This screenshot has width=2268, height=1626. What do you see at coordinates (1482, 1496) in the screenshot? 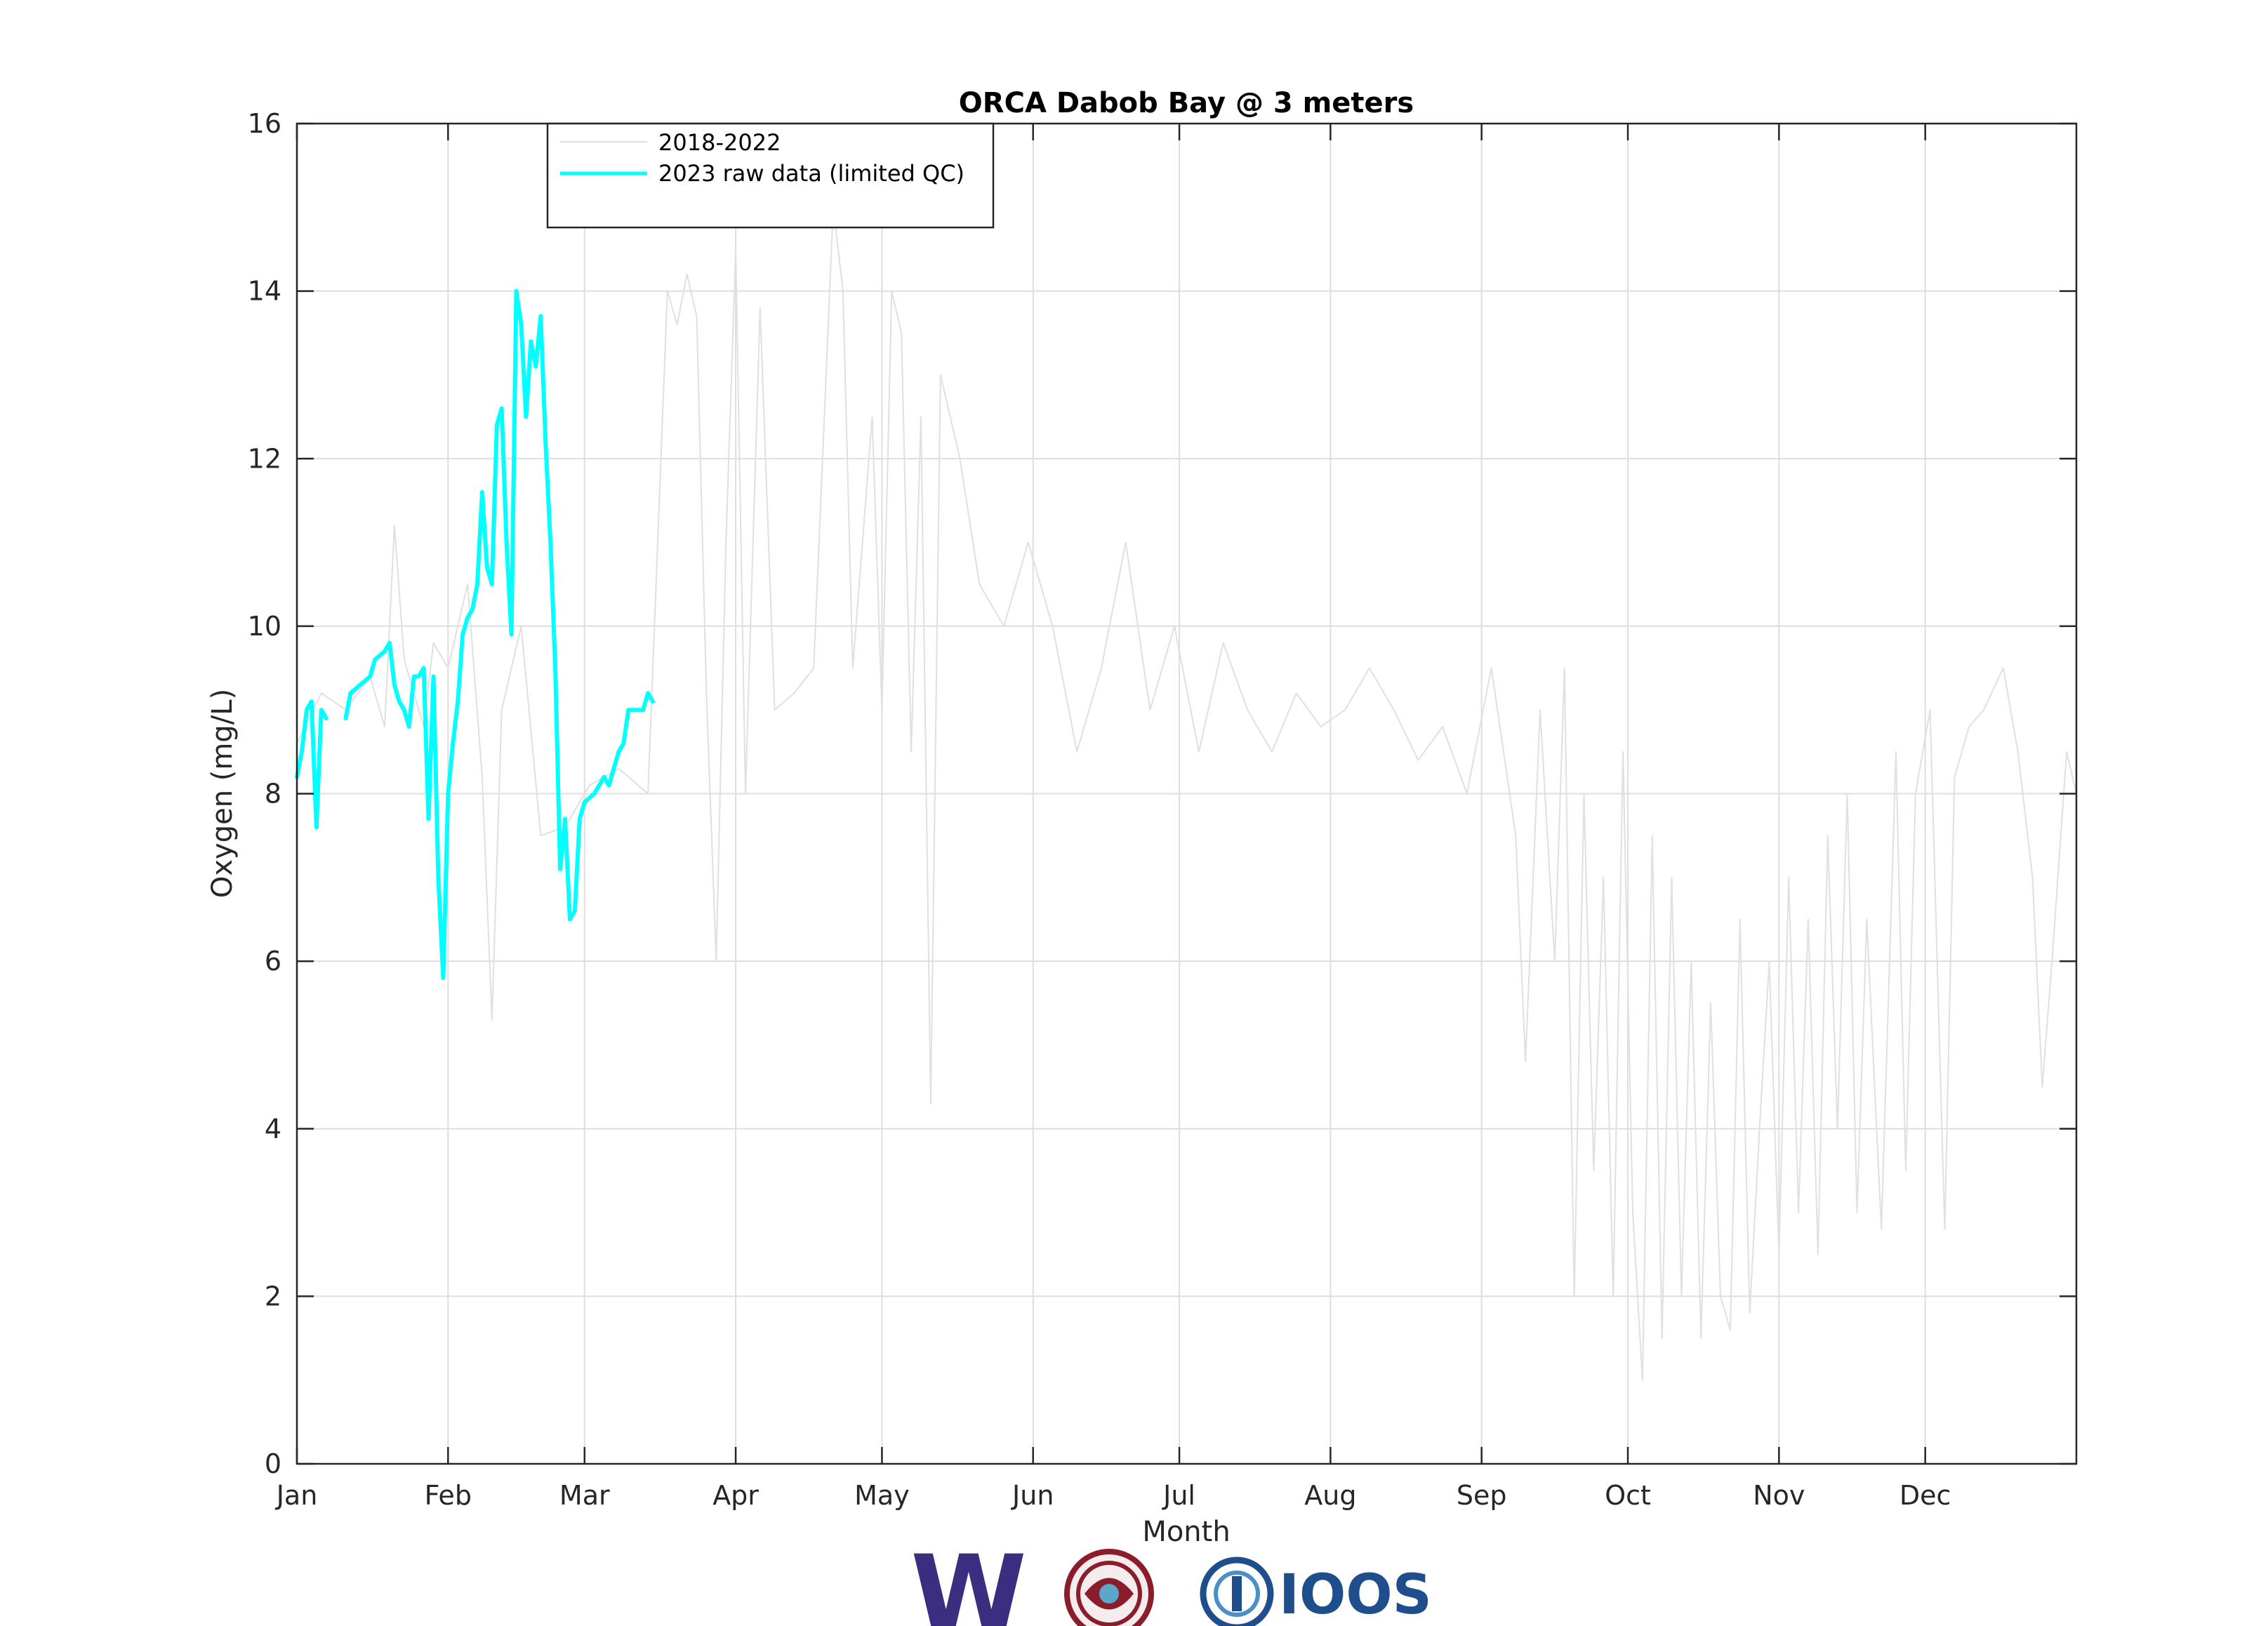
I see `x-tick-label: Sep` at bounding box center [1482, 1496].